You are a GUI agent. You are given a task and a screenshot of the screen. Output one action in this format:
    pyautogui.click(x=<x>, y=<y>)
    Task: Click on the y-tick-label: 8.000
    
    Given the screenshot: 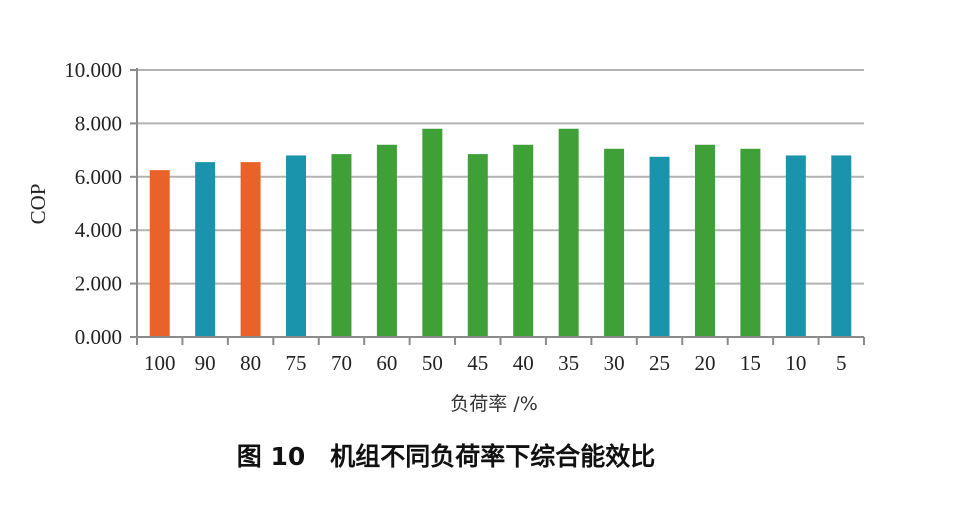 What is the action you would take?
    pyautogui.click(x=98, y=123)
    